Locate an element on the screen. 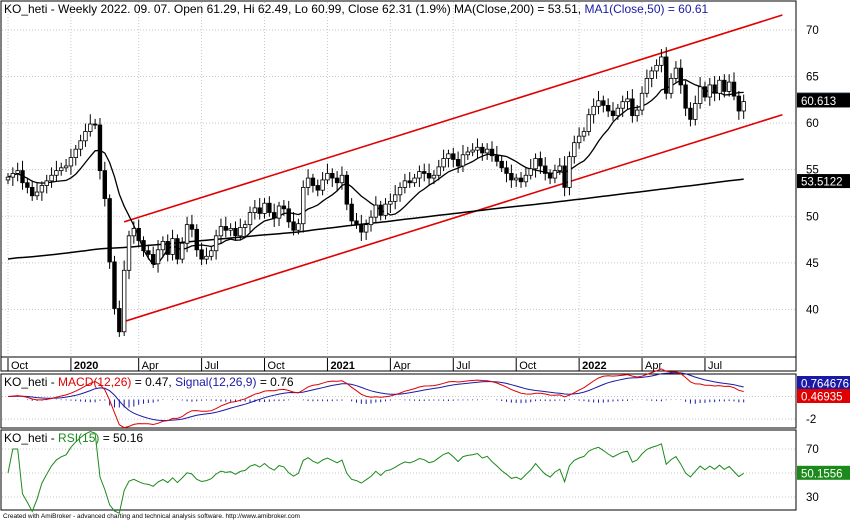 The height and width of the screenshot is (520, 850). rsi-y-axis: 30 70 is located at coordinates (812, 474).